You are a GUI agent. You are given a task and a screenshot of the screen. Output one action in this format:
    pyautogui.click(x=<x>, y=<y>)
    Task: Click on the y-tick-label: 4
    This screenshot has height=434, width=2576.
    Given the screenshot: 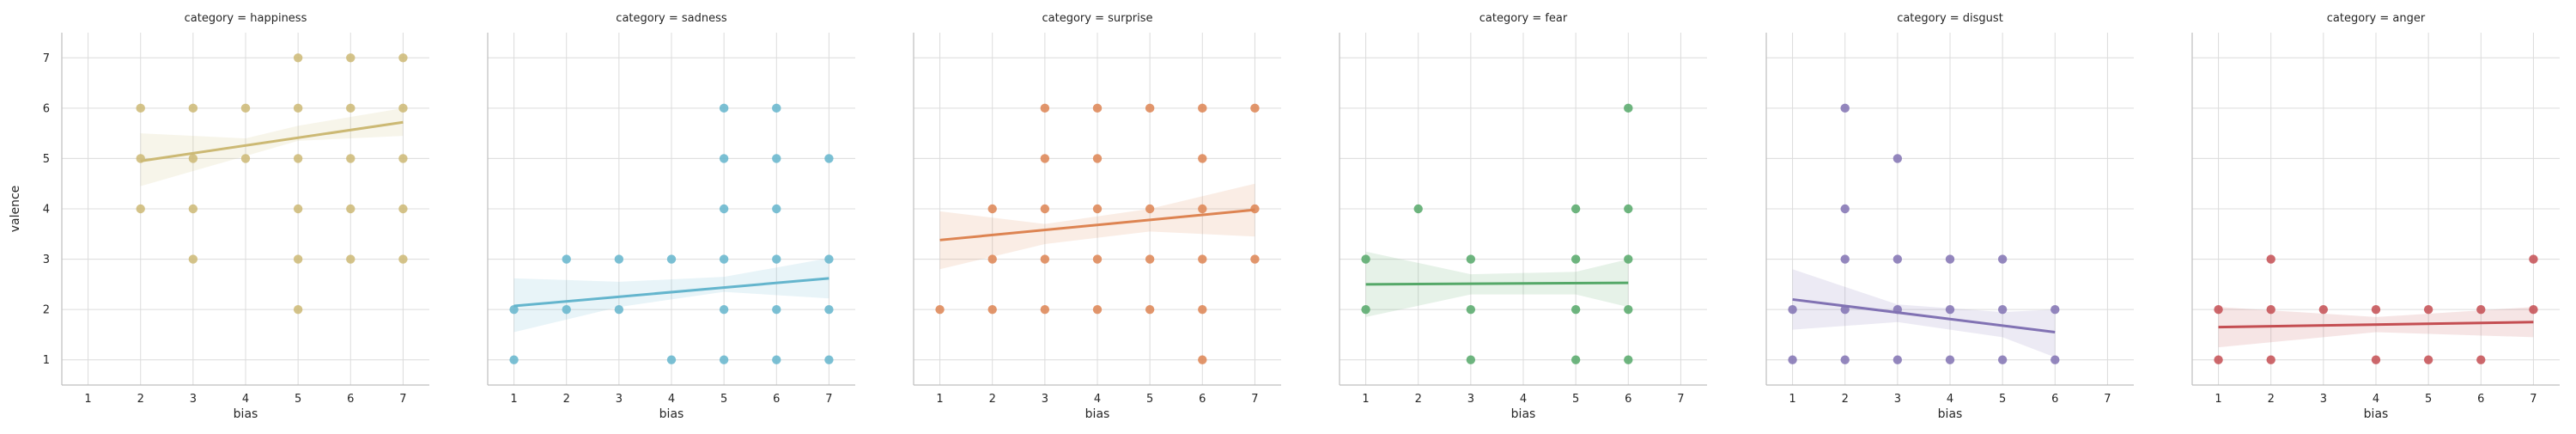 What is the action you would take?
    pyautogui.click(x=46, y=210)
    